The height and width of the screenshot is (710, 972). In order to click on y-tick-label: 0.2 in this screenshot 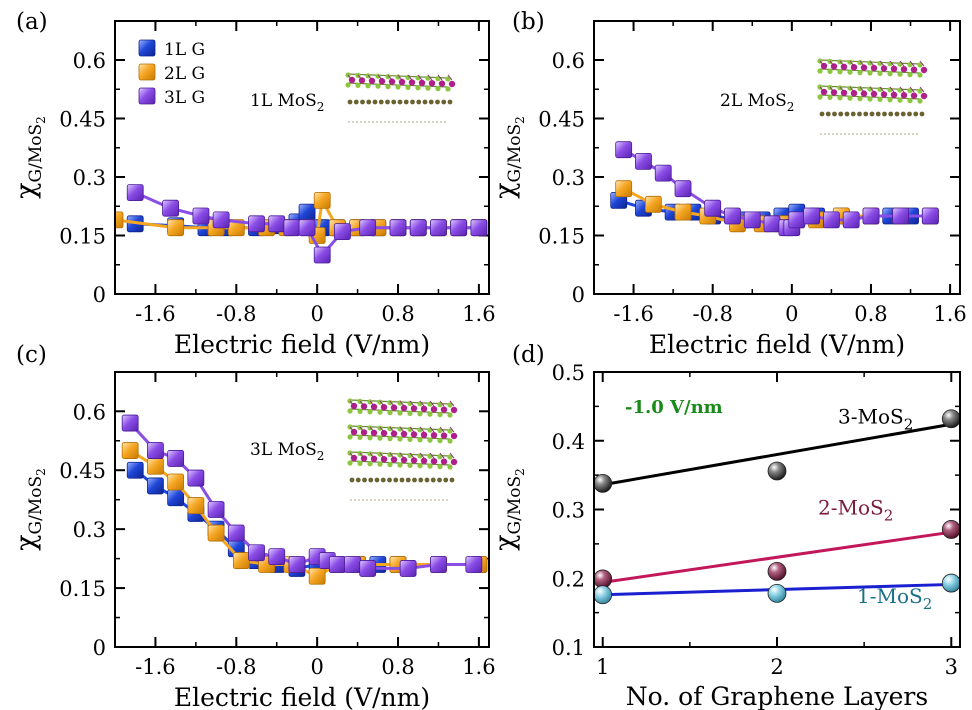, I will do `click(568, 579)`.